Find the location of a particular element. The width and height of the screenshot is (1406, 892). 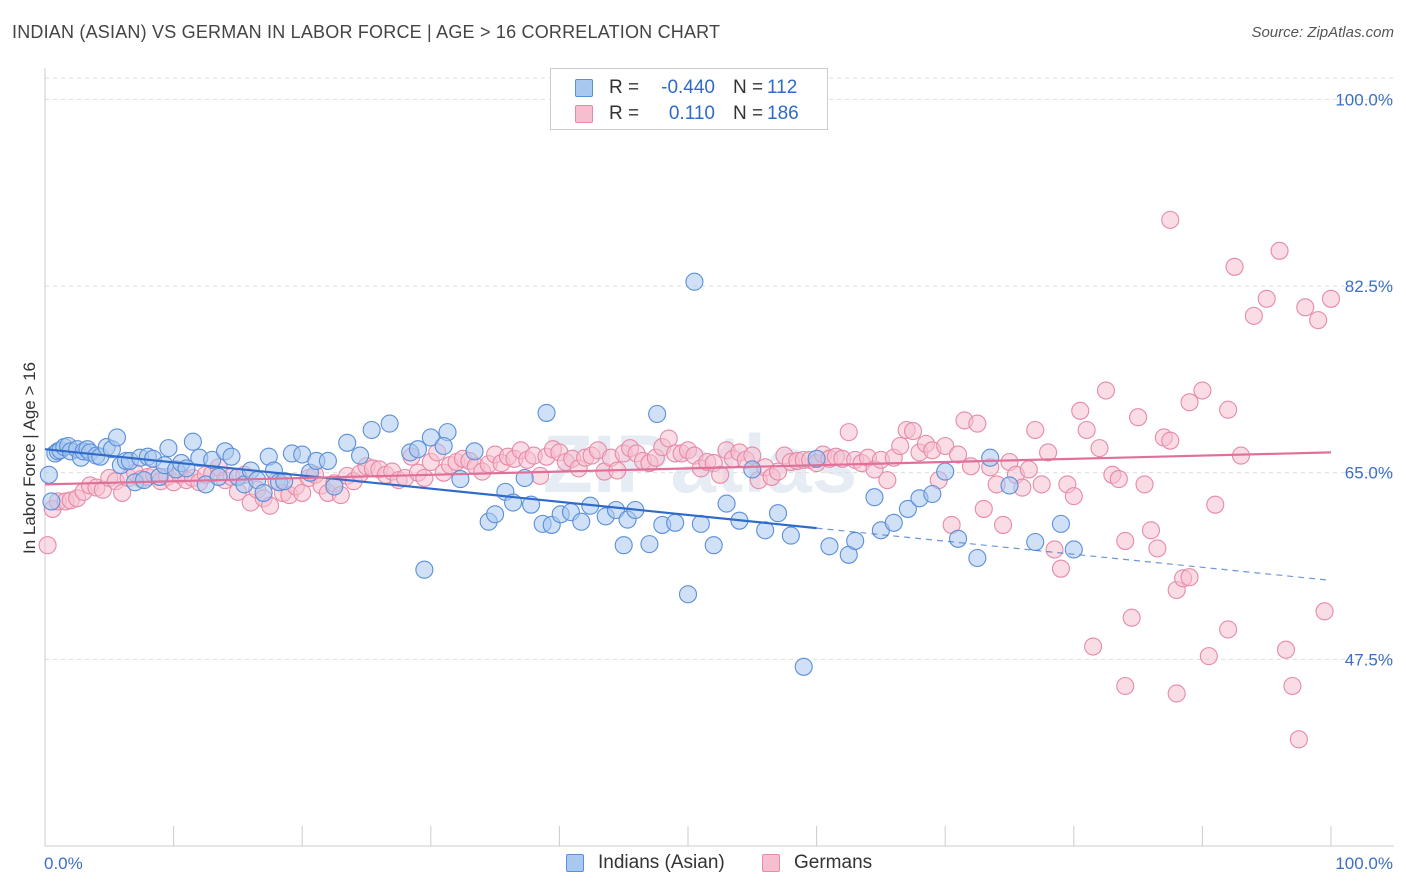

indians-trend-line is located at coordinates (430, 489).